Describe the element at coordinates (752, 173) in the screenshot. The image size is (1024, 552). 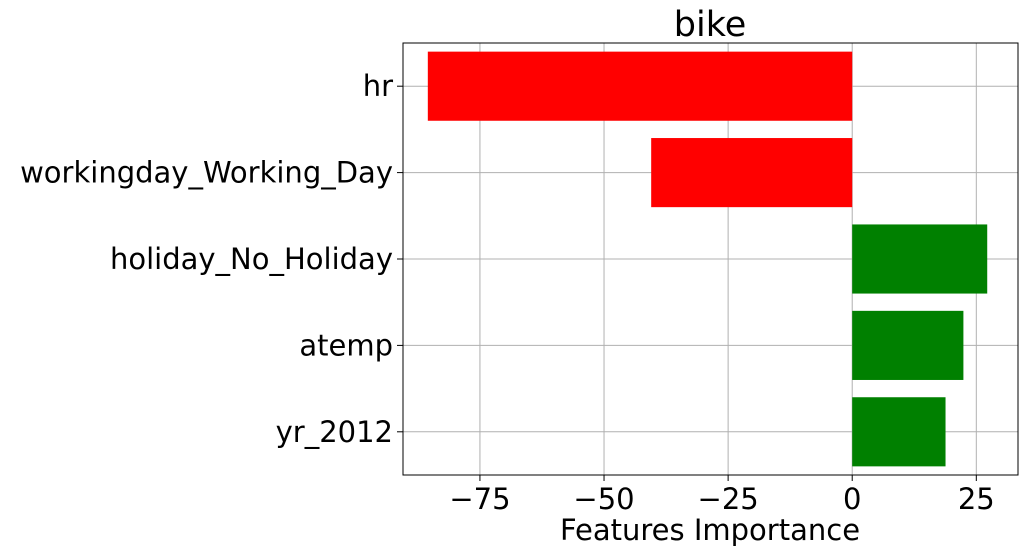
I see `bar-workingday-working-day` at that location.